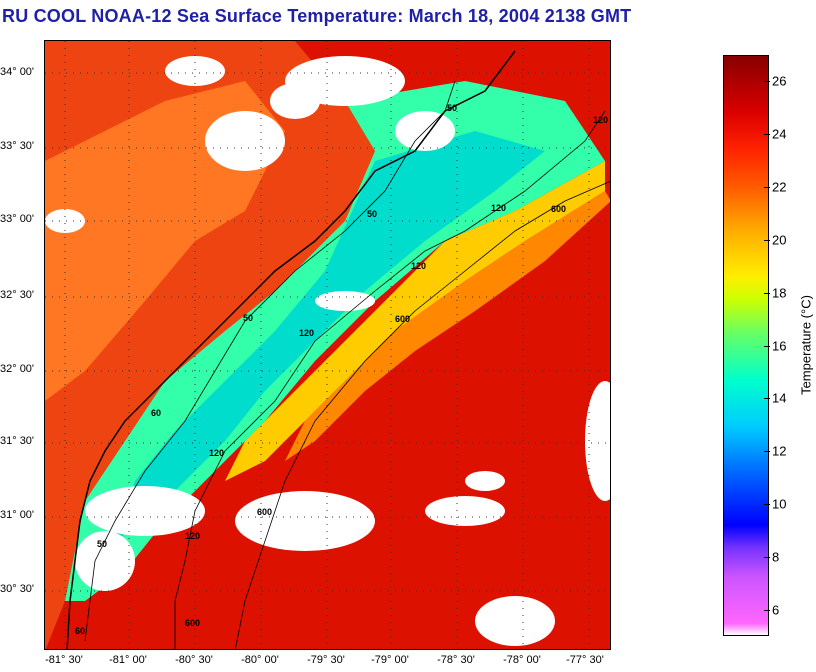 This screenshot has height=672, width=816. What do you see at coordinates (776, 557) in the screenshot?
I see `colorbar-tick-label: 8` at bounding box center [776, 557].